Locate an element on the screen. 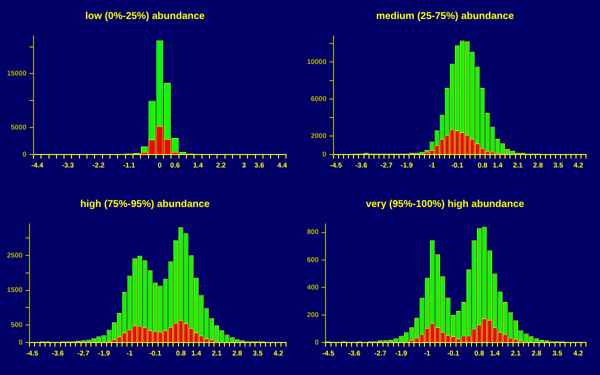 Image resolution: width=600 pixels, height=375 pixels. chart-title: medium (25-75%) abundance is located at coordinates (445, 16).